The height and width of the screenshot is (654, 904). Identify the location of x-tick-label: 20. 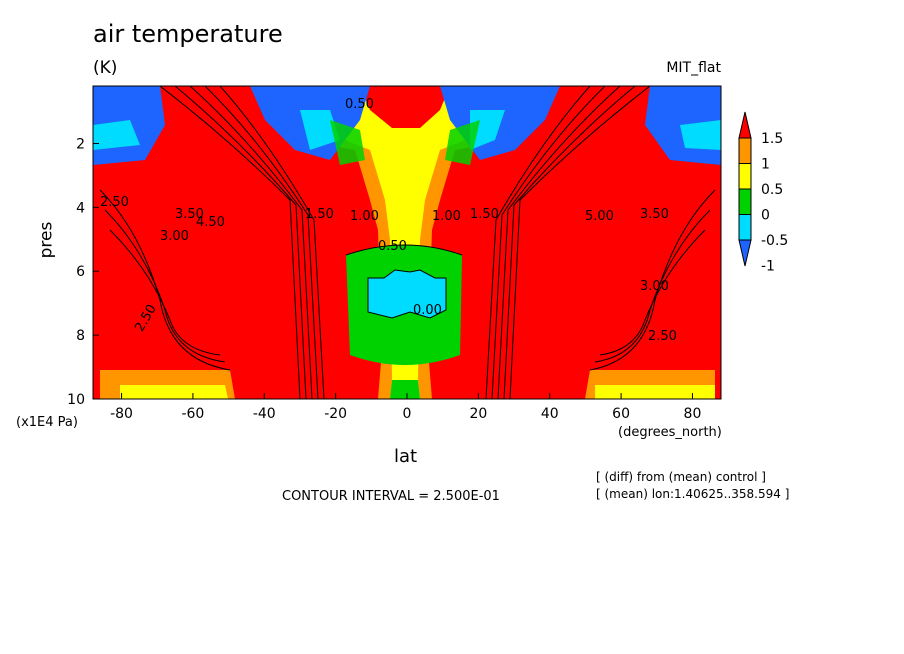
(478, 414).